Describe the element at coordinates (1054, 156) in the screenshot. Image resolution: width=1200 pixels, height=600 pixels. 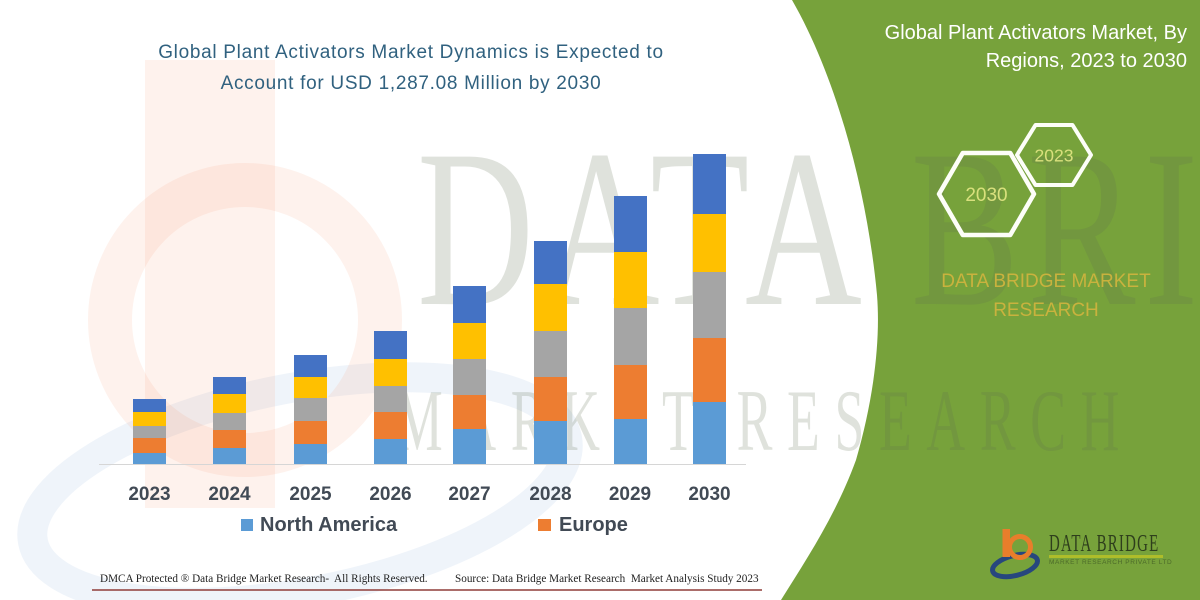
I see `svg-text: 2023` at that location.